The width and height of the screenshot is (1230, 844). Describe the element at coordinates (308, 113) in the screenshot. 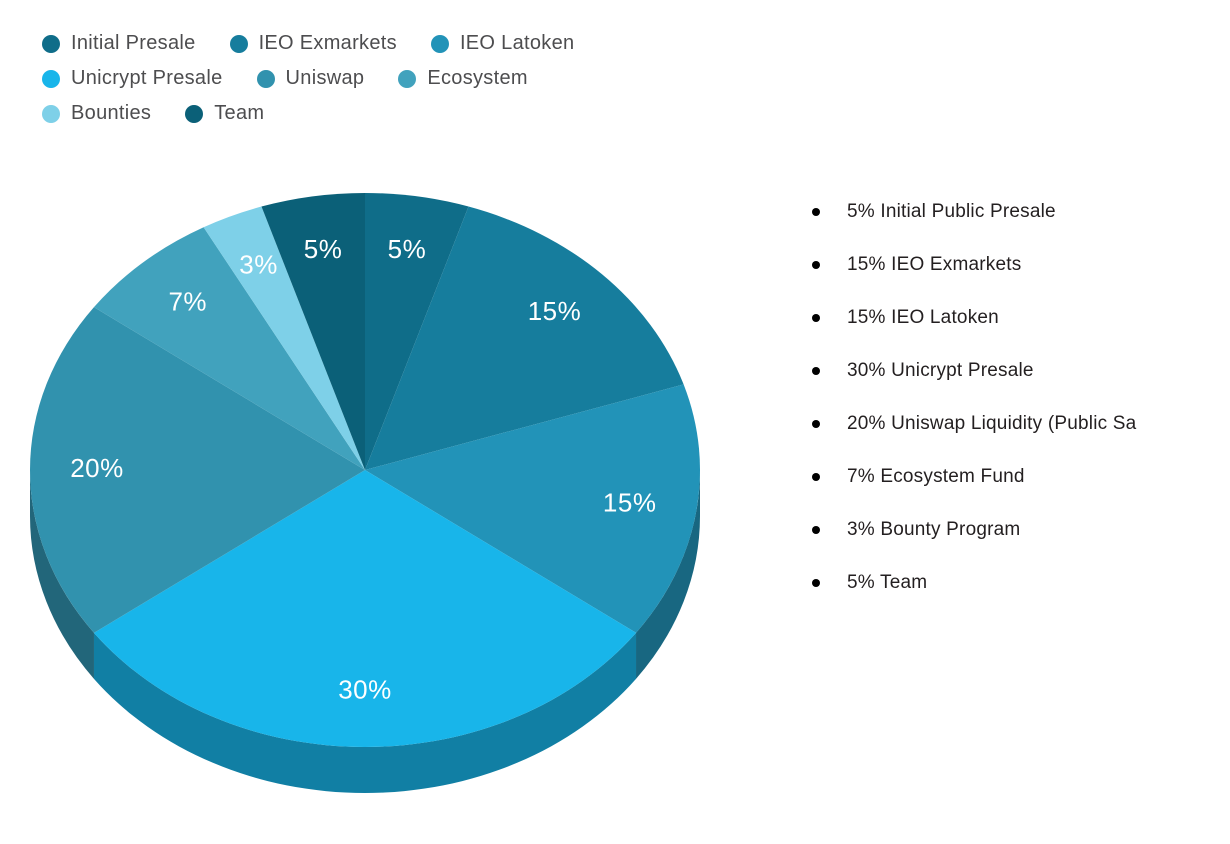

I see `legend-row: Bounties Team` at that location.